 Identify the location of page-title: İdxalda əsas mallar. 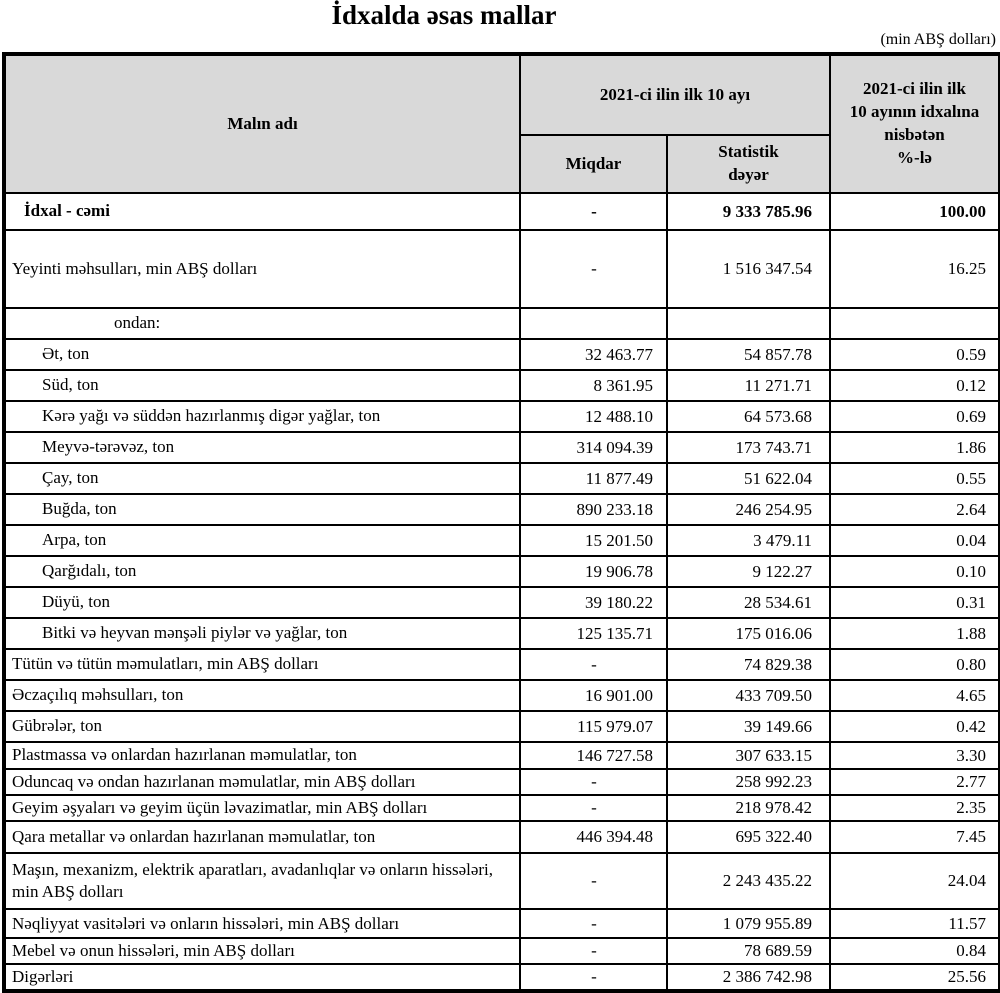
(444, 15).